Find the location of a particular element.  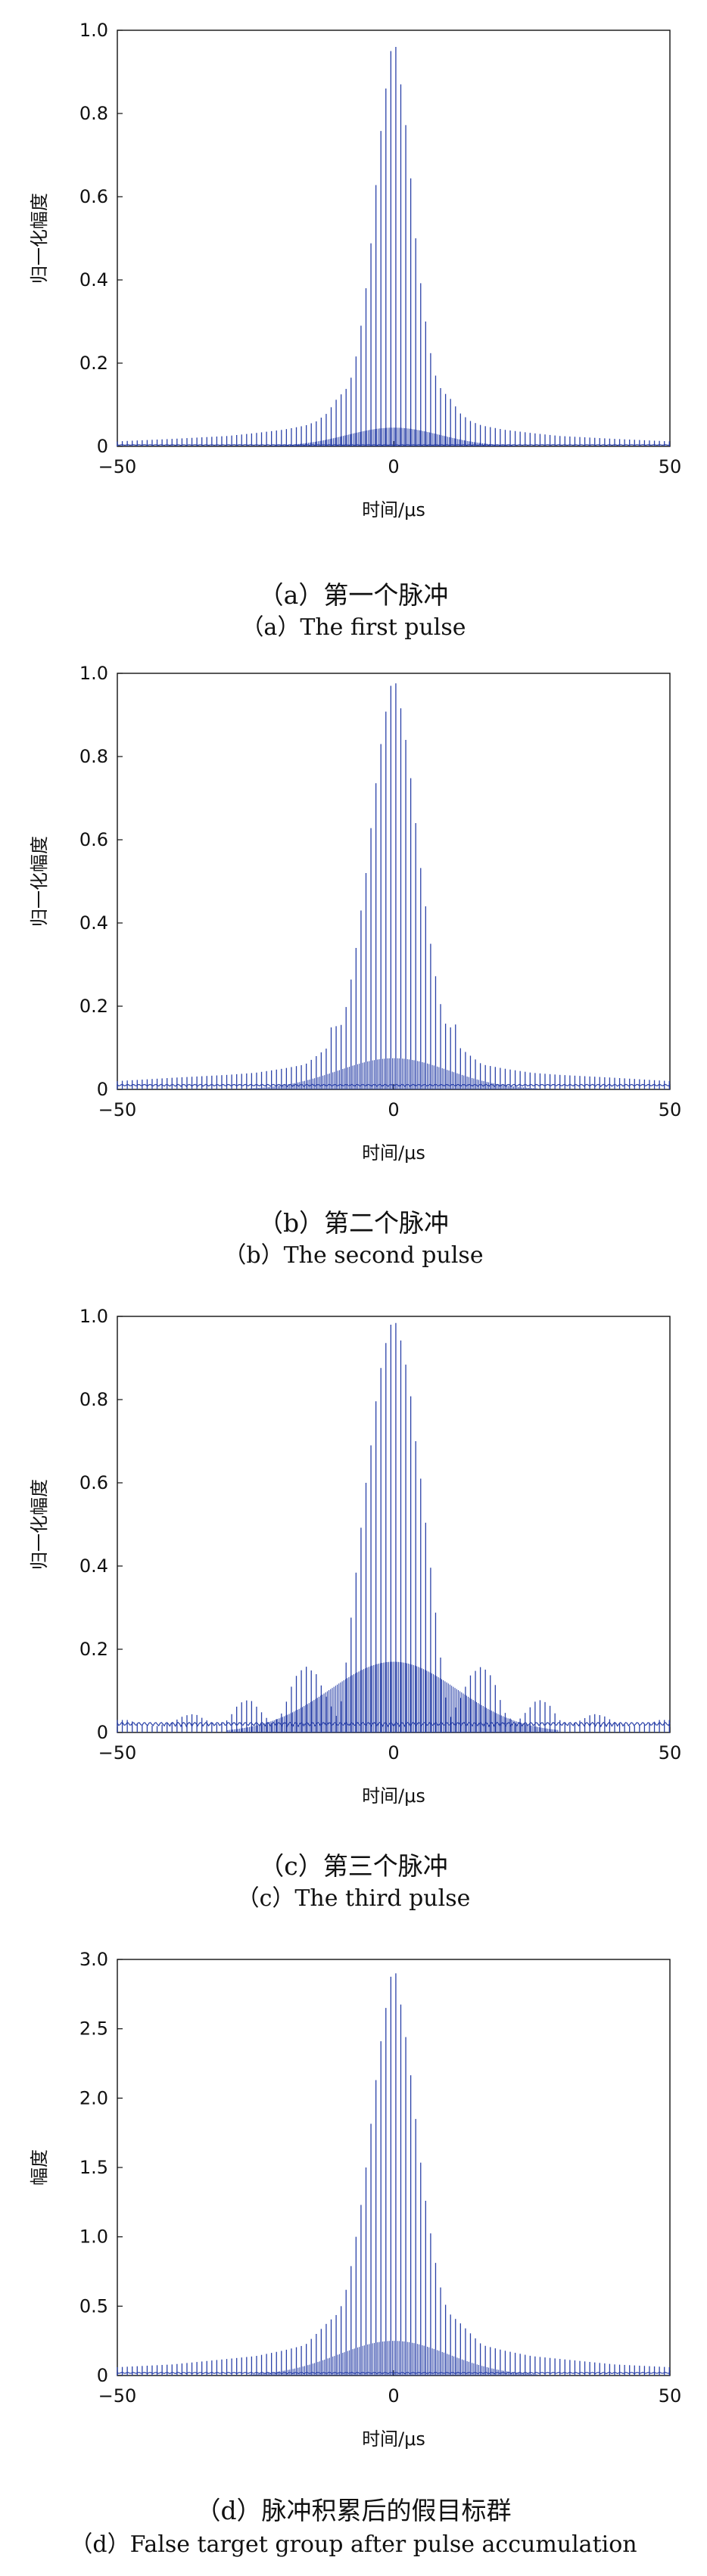

y-tick-label: 3.0 is located at coordinates (94, 1959).